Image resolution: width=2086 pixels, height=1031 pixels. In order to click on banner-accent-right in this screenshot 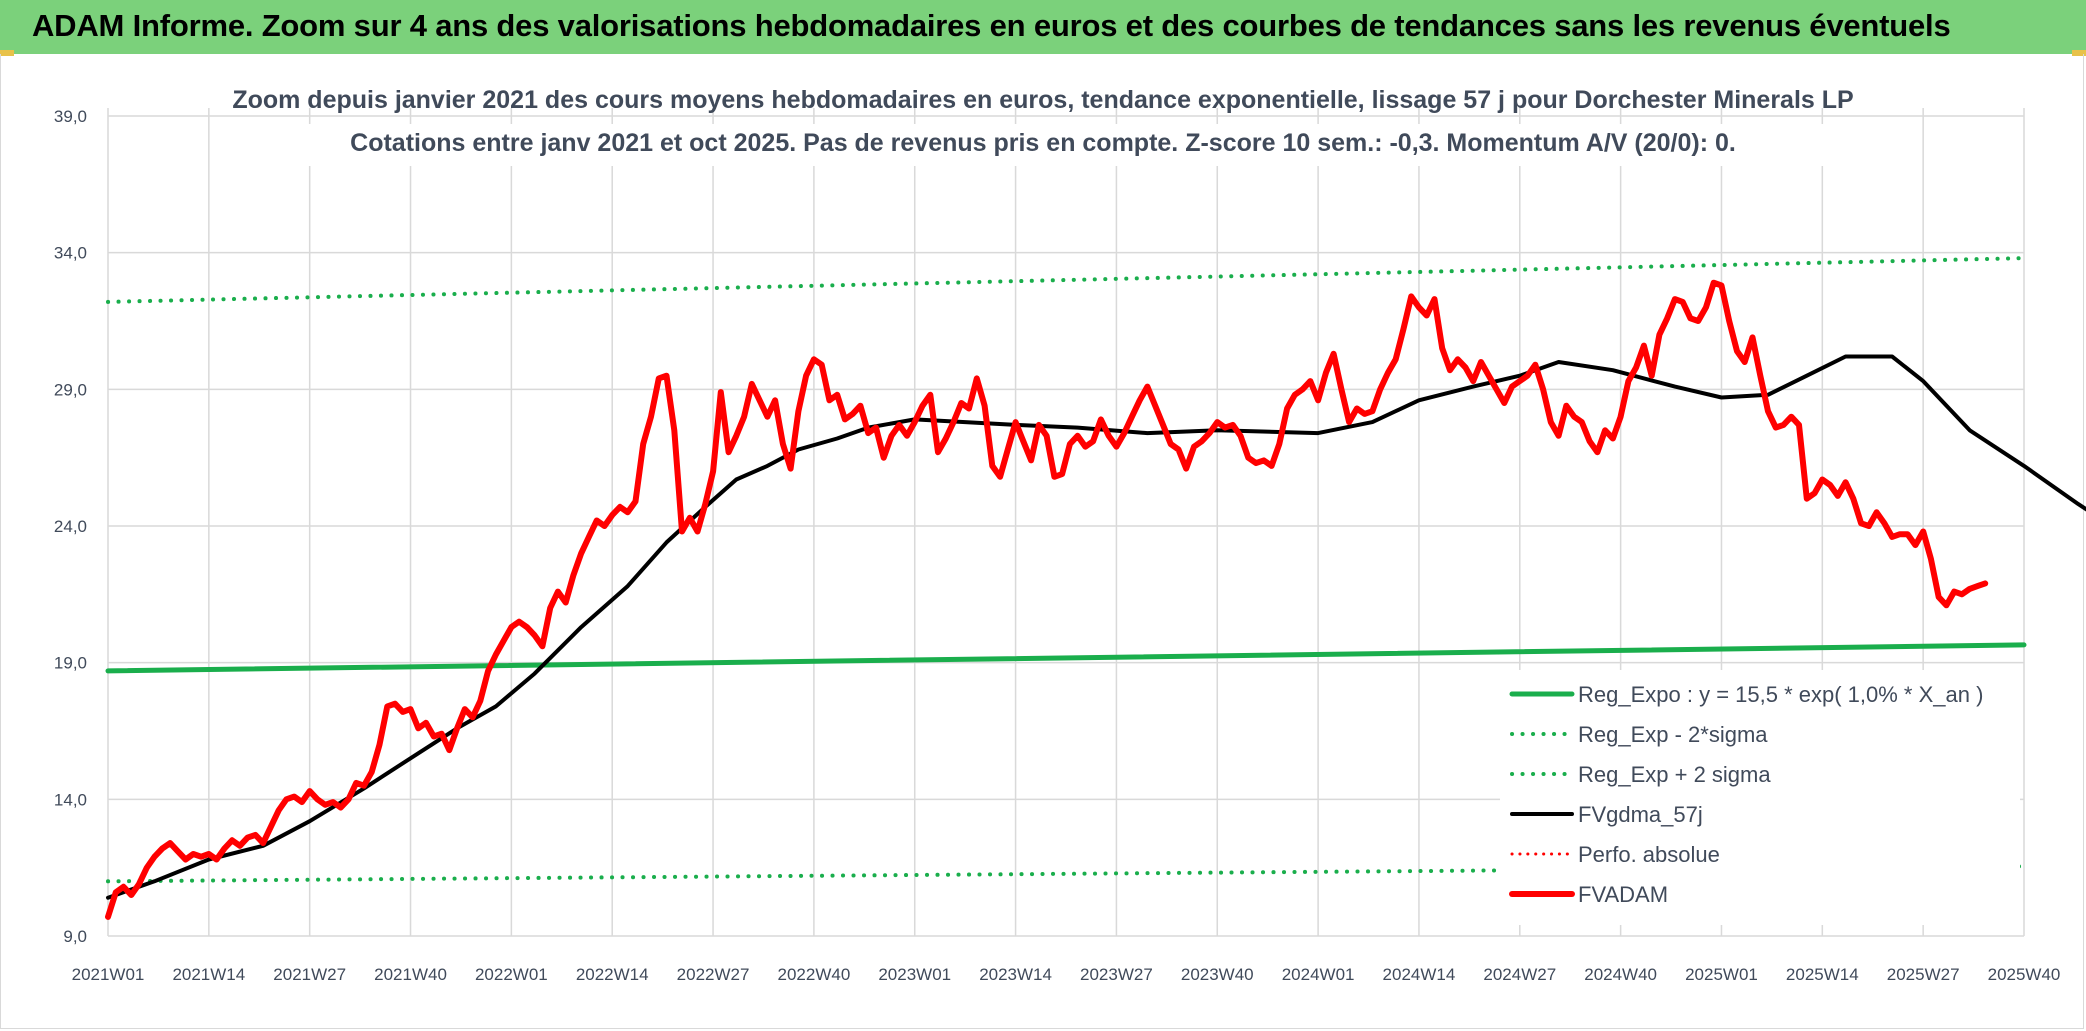, I will do `click(2079, 53)`.